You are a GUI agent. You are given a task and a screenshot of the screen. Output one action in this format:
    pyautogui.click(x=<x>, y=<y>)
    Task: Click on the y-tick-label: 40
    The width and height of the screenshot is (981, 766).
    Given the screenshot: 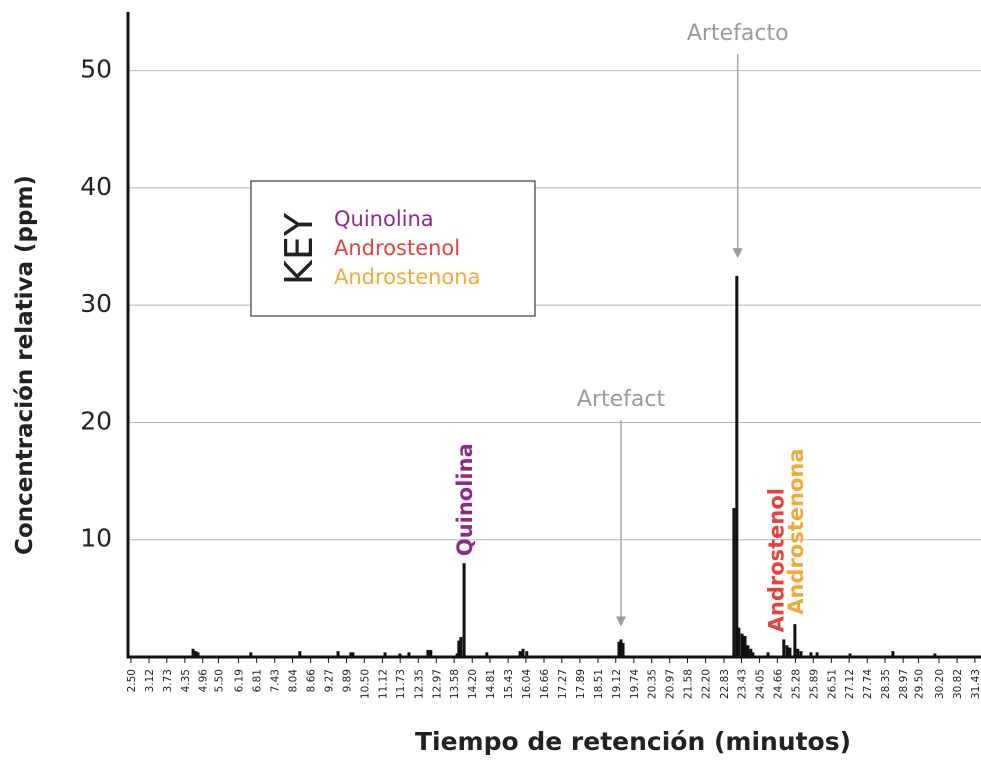 What is the action you would take?
    pyautogui.click(x=96, y=186)
    